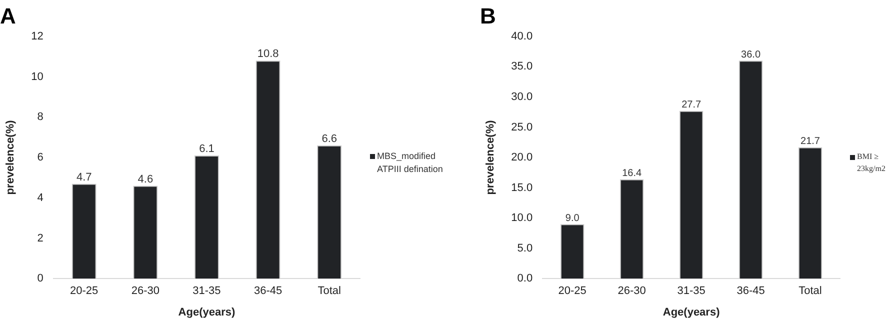 This screenshot has height=325, width=896. I want to click on y-tick-label: 5.0, so click(525, 248).